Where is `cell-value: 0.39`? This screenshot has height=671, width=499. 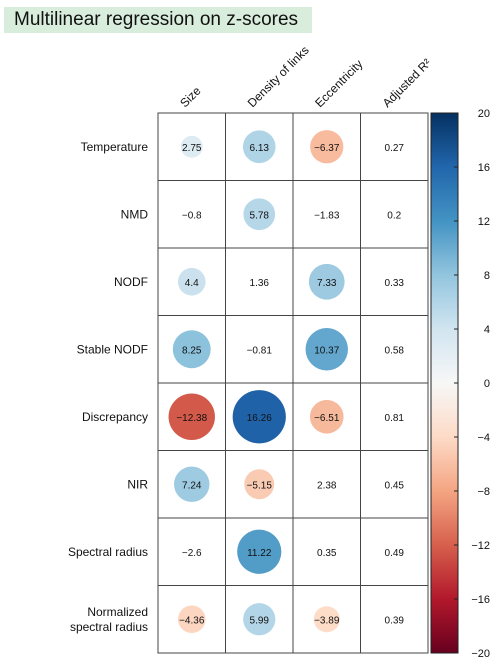
cell-value: 0.39 is located at coordinates (395, 620).